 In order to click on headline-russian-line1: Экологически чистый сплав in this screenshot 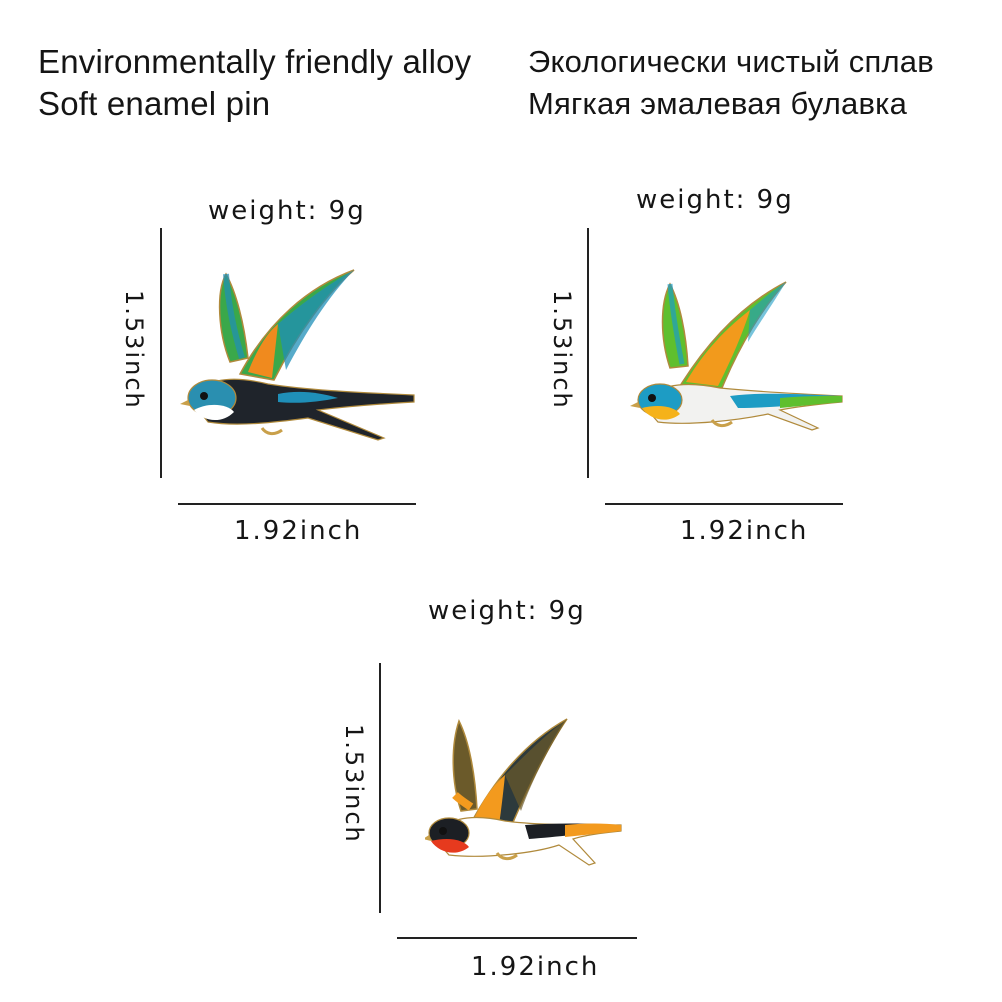, I will do `click(731, 61)`.